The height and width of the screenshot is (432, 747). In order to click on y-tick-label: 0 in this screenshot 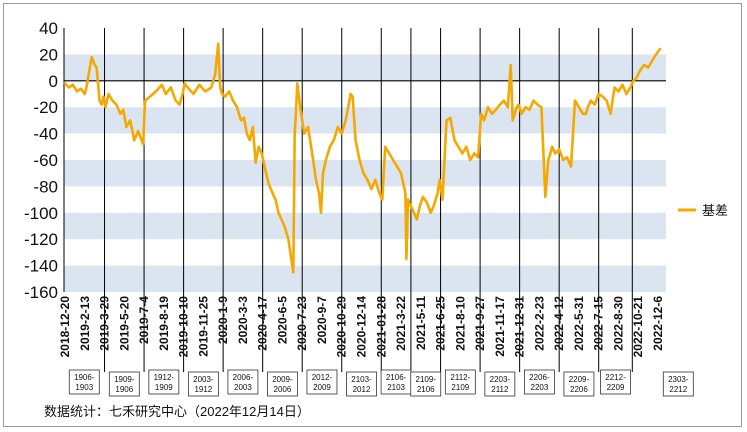, I will do `click(53, 81)`.